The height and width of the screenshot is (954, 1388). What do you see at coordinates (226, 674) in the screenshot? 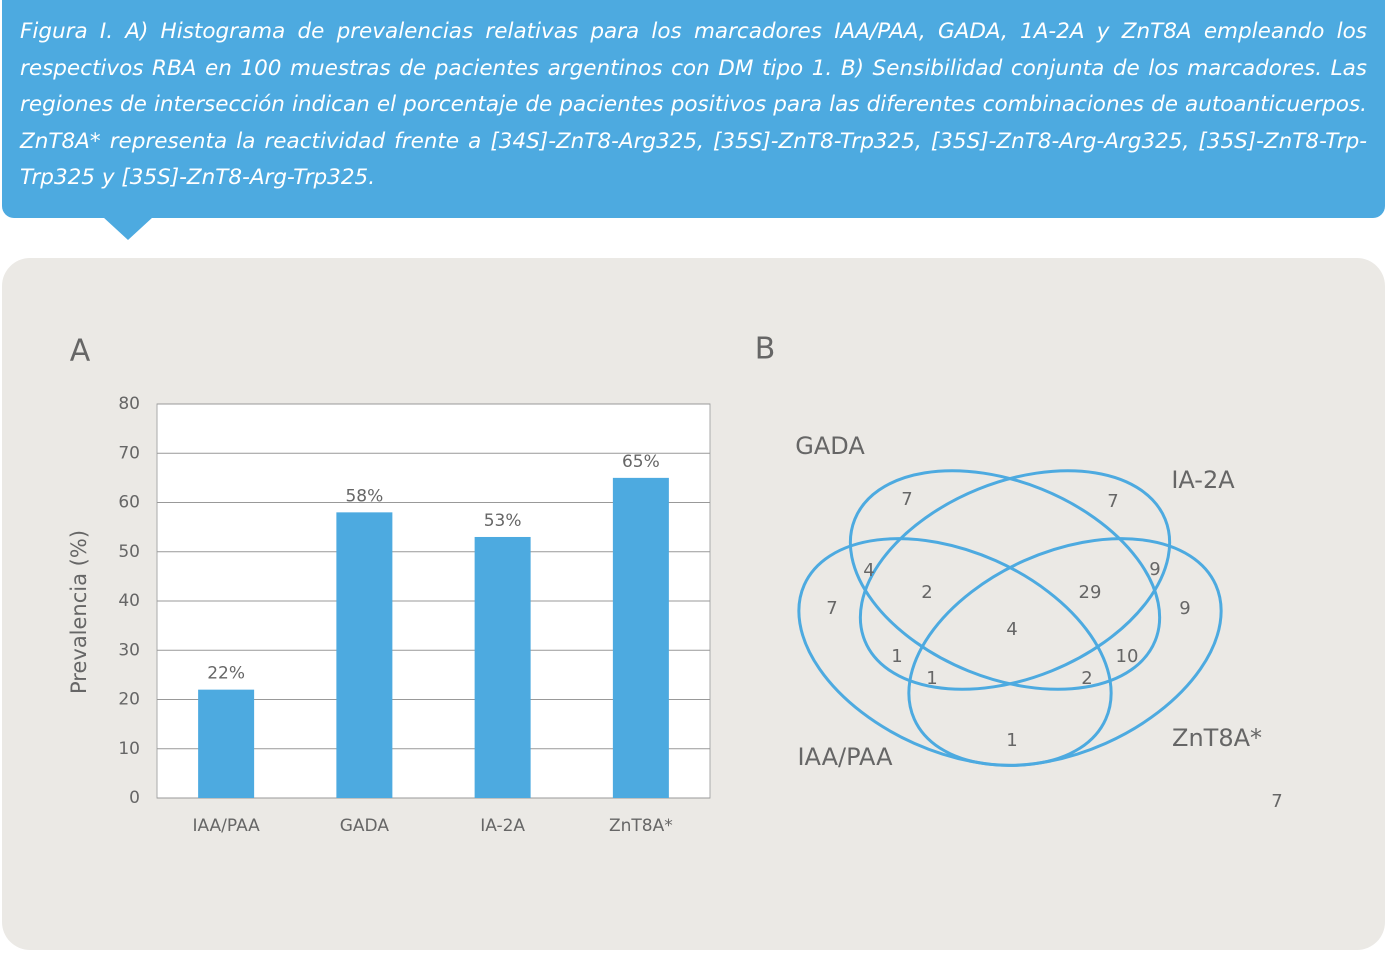
I see `value-label: 22%` at bounding box center [226, 674].